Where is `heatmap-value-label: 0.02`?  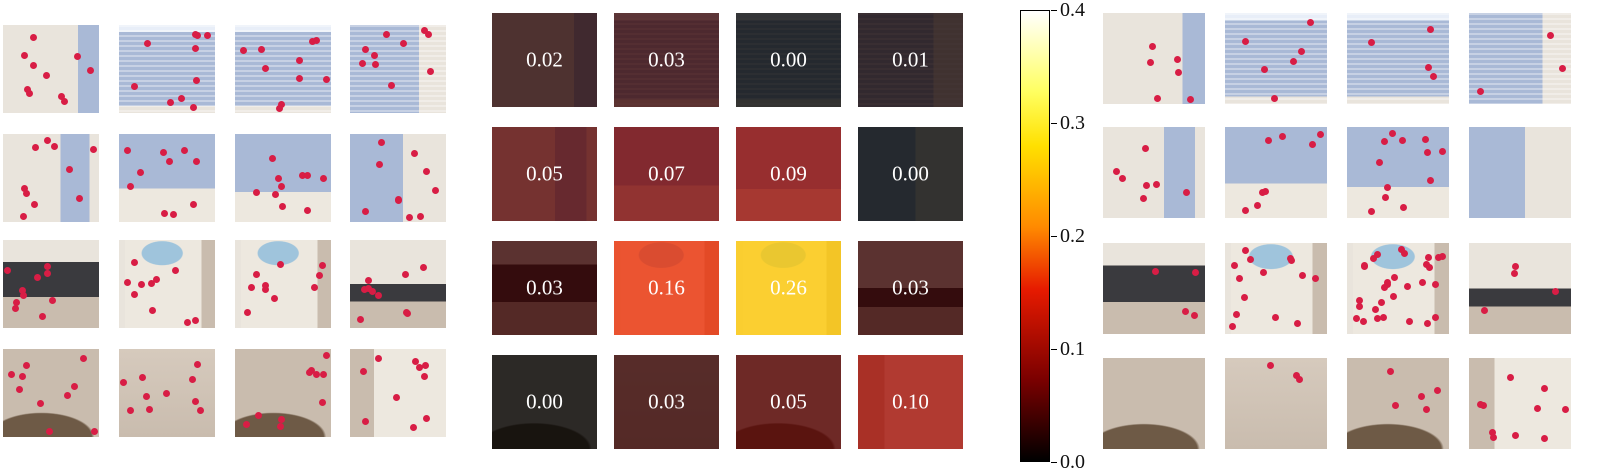
heatmap-value-label: 0.02 is located at coordinates (544, 59).